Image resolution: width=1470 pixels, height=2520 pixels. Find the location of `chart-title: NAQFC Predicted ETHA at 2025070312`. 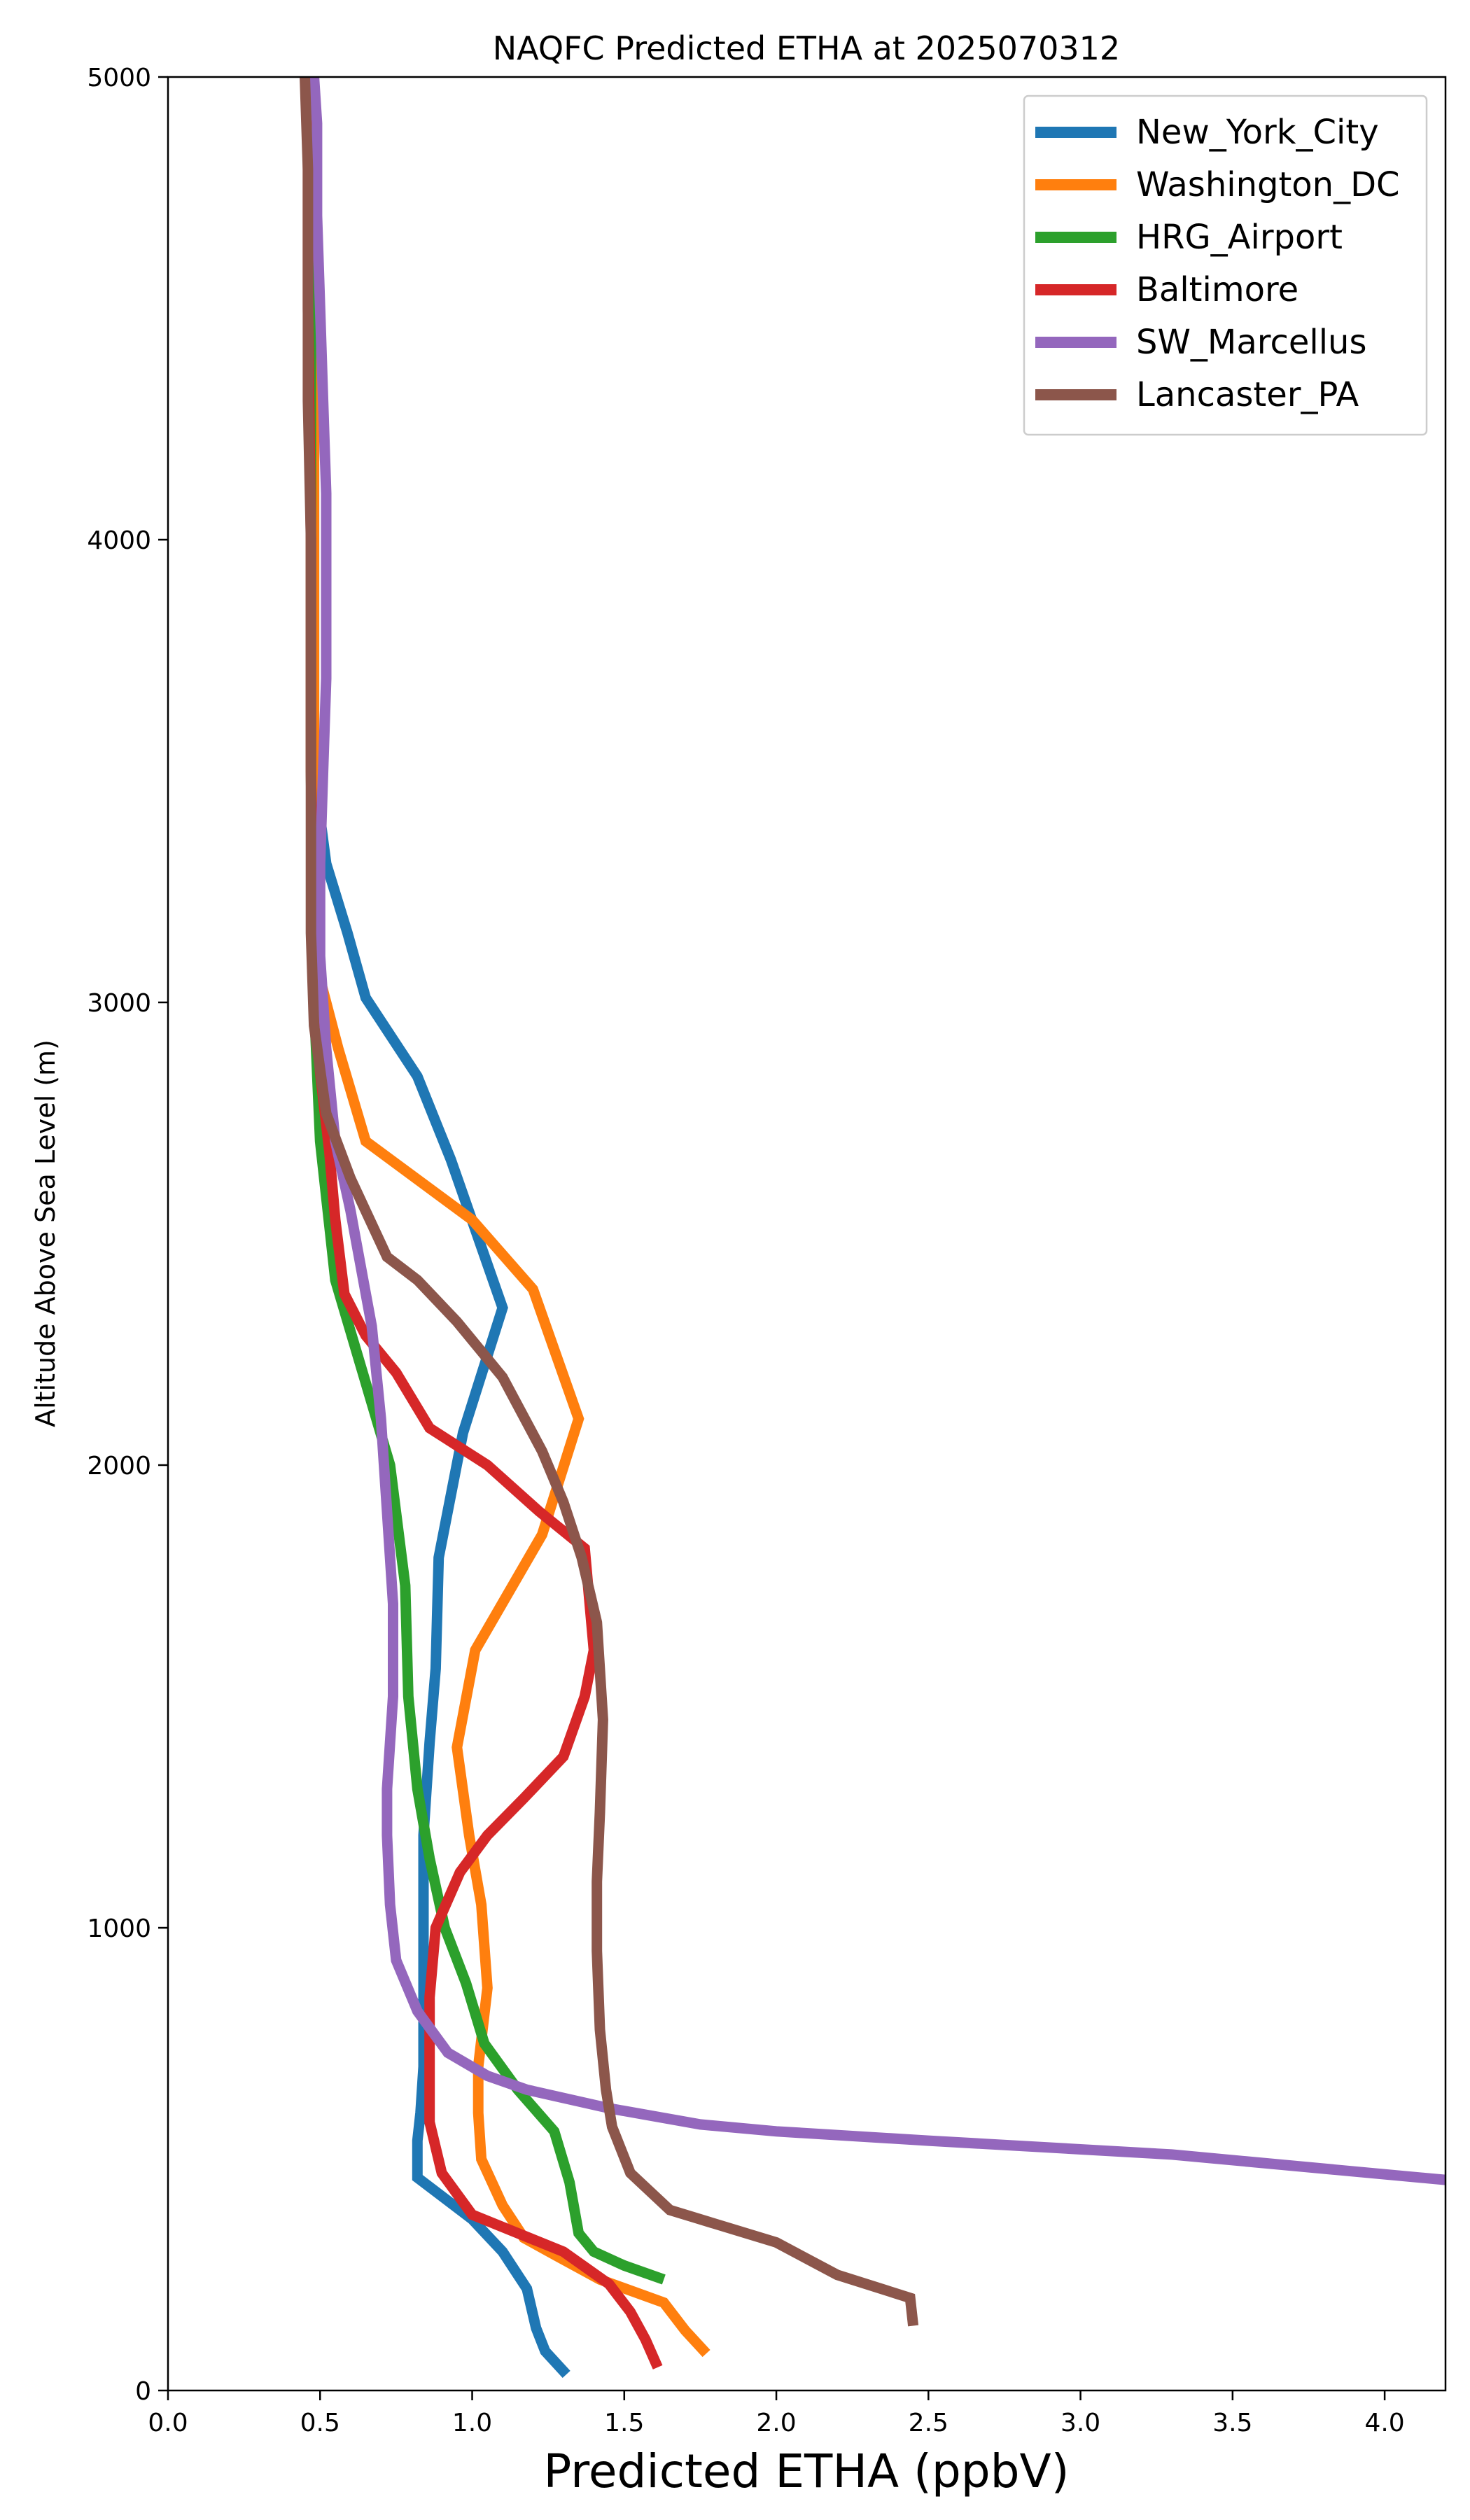

chart-title: NAQFC Predicted ETHA at 2025070312 is located at coordinates (806, 48).